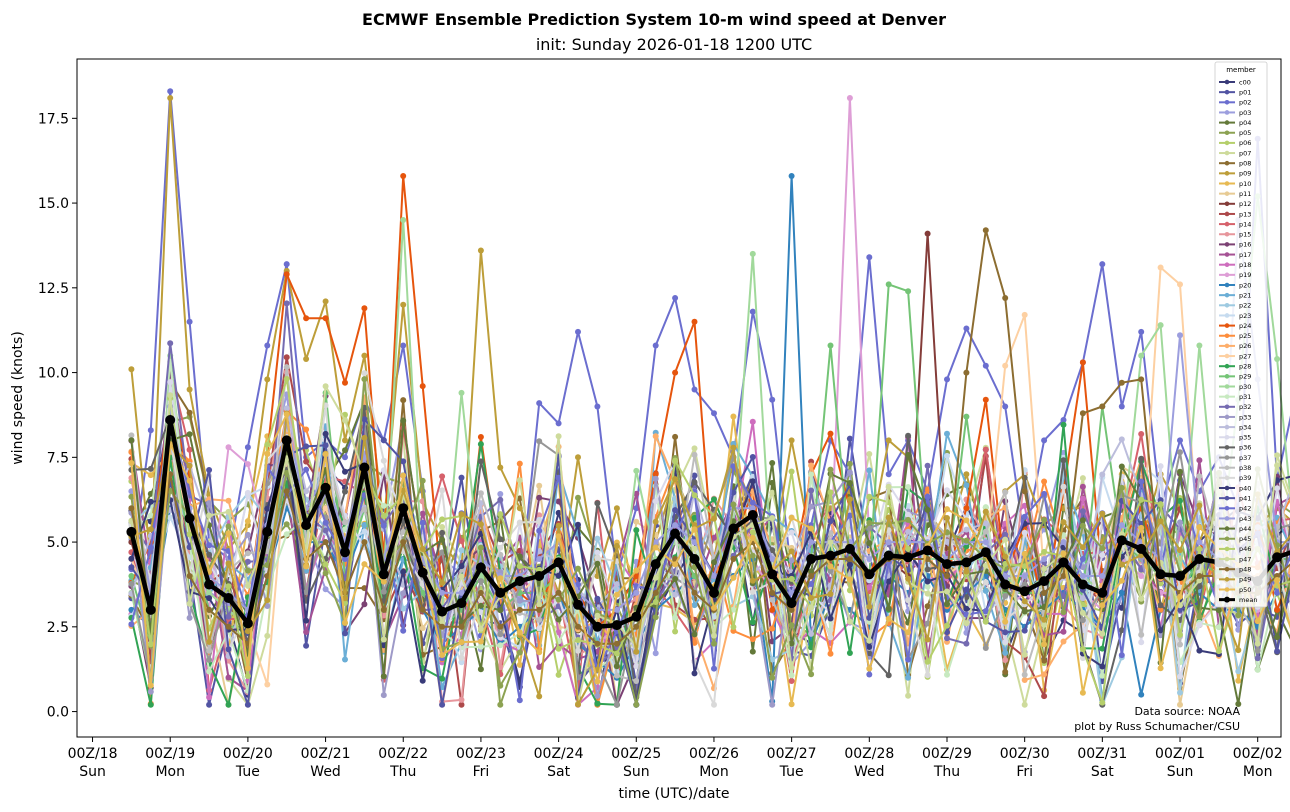 The image size is (1290, 812). Describe the element at coordinates (1235, 580) in the screenshot. I see `legend-item-p49: p49` at that location.